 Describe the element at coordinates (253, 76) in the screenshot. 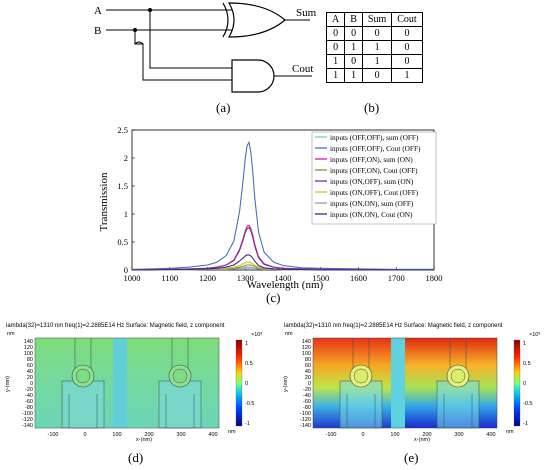

I see `and-gate` at that location.